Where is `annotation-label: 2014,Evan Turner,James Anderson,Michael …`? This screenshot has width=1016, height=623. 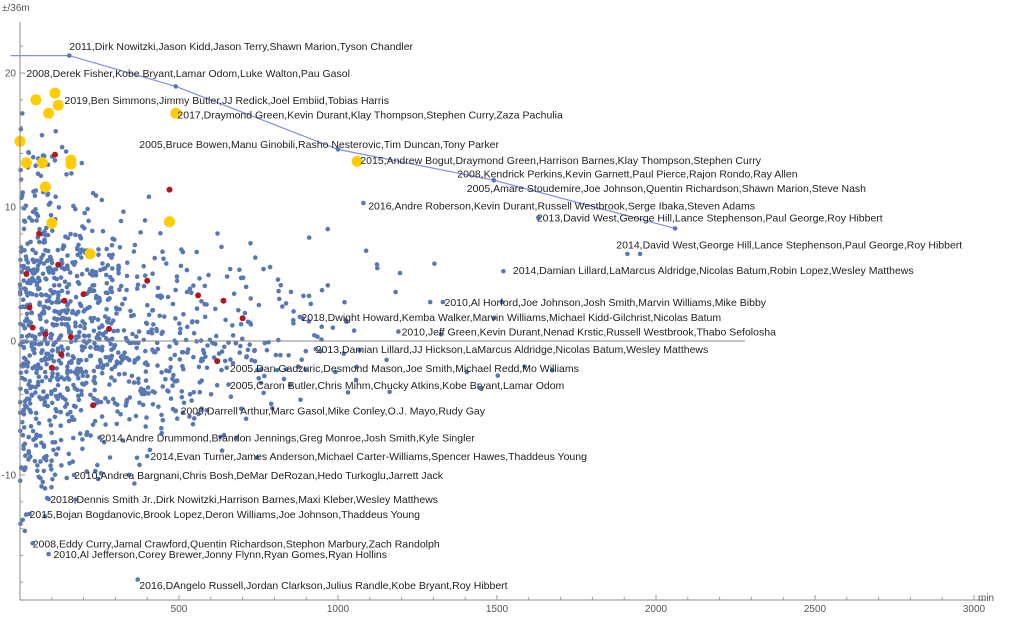 annotation-label: 2014,Evan Turner,James Anderson,Michael … is located at coordinates (368, 457).